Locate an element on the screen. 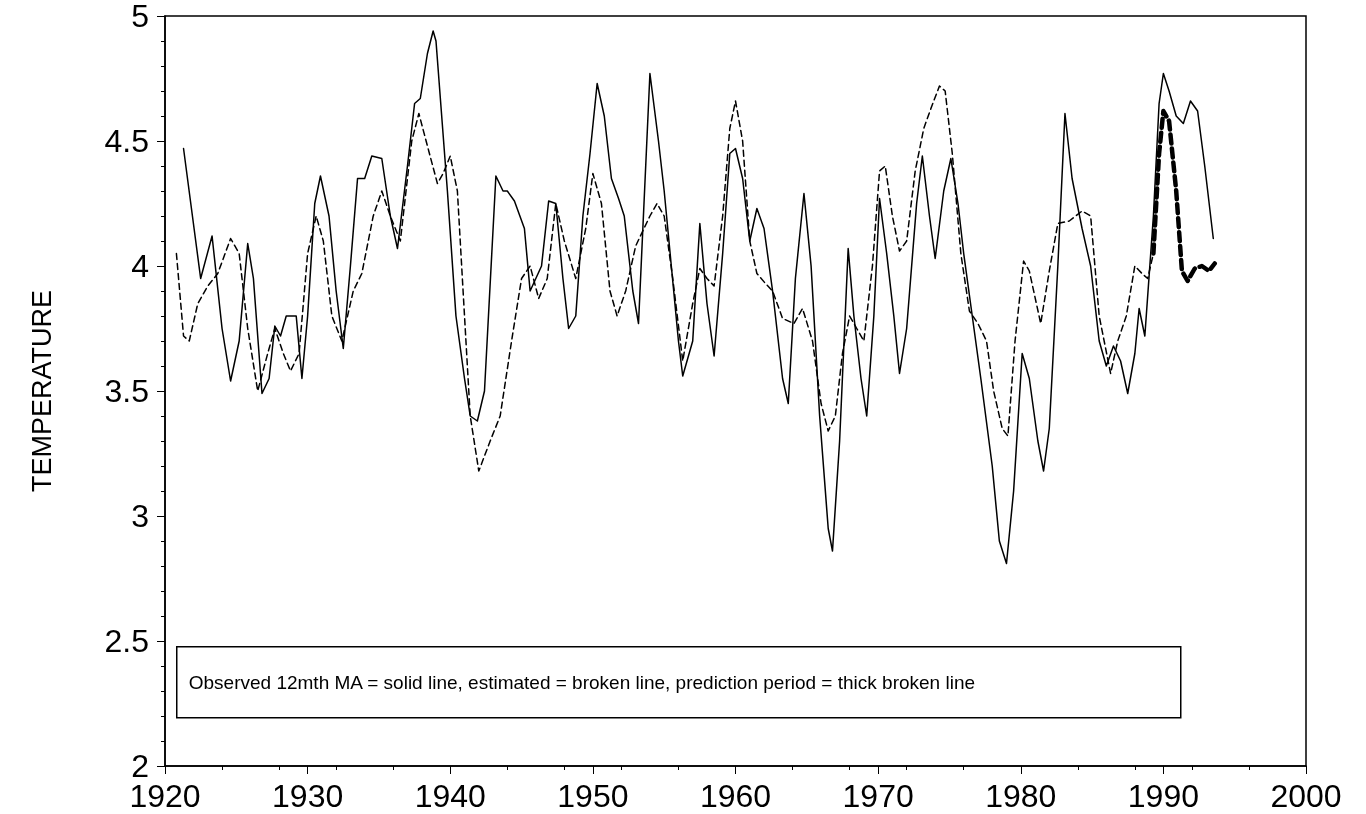 Image resolution: width=1366 pixels, height=814 pixels. x-tick-label: 1960 is located at coordinates (735, 796).